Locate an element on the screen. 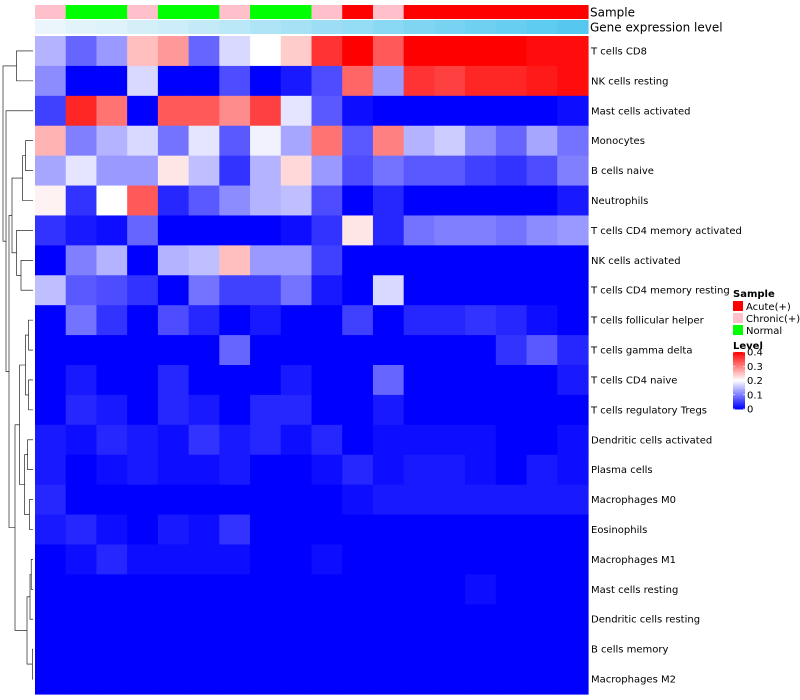  heatmap-cell-r18-c9 is located at coordinates (327, 589).